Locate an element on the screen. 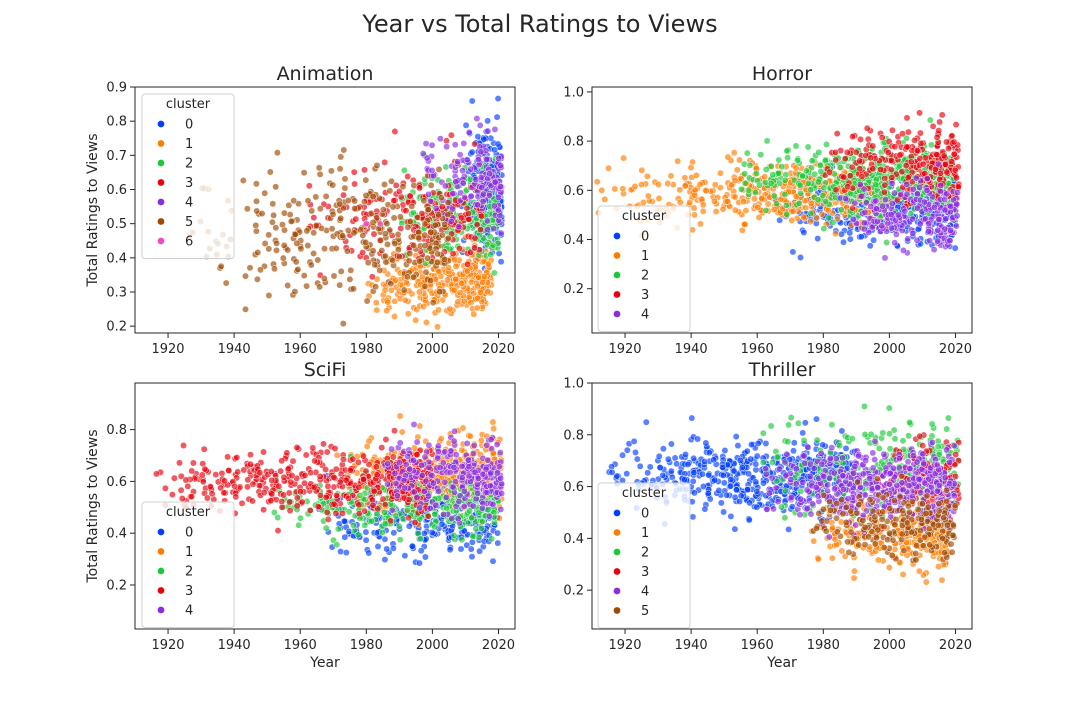  legend-marker is located at coordinates (617, 255).